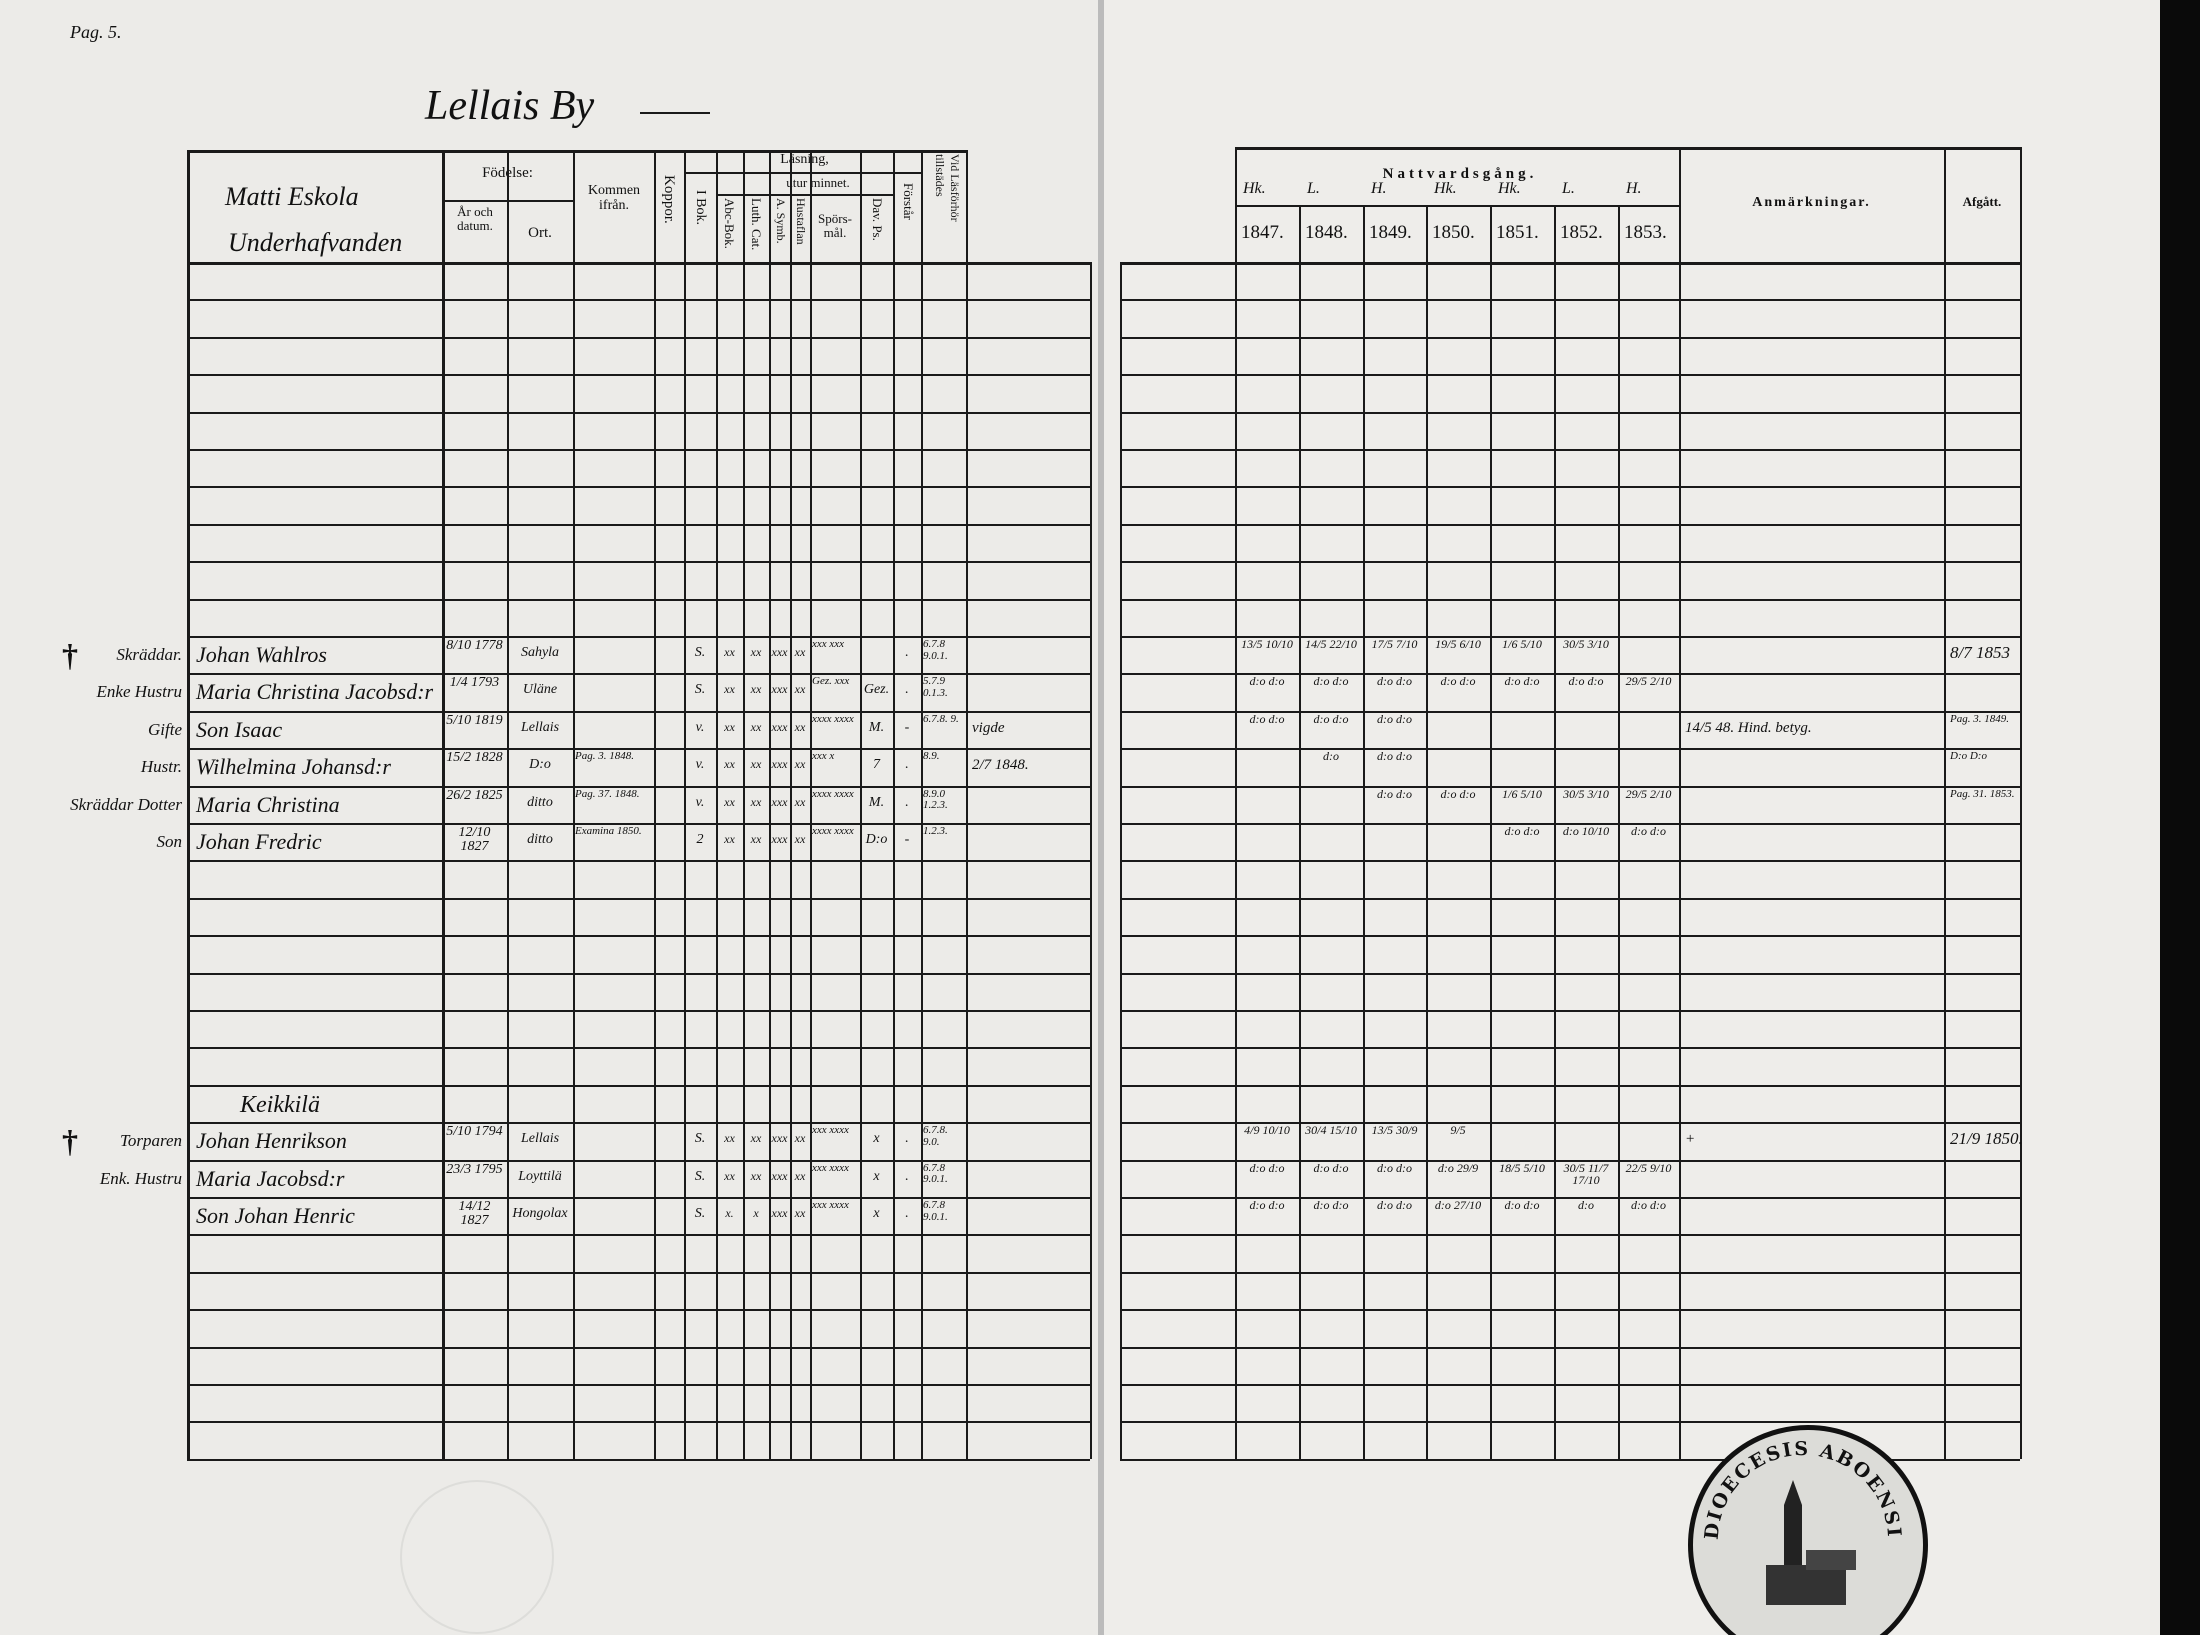  Describe the element at coordinates (1331, 756) in the screenshot. I see `communion-dates: d:o` at that location.